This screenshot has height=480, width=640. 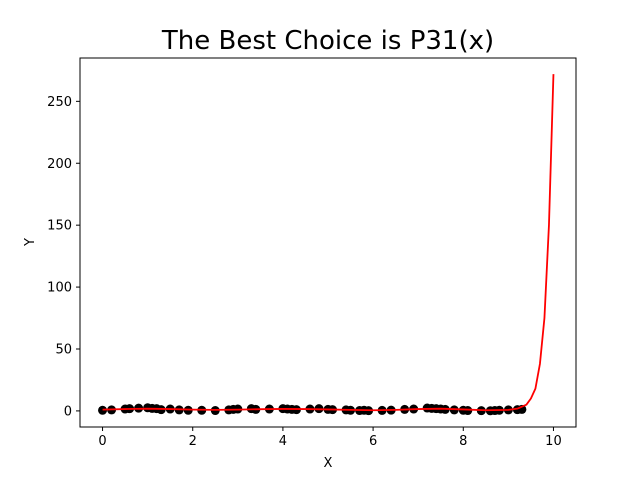 I want to click on x-tick-label: 8, so click(x=463, y=441).